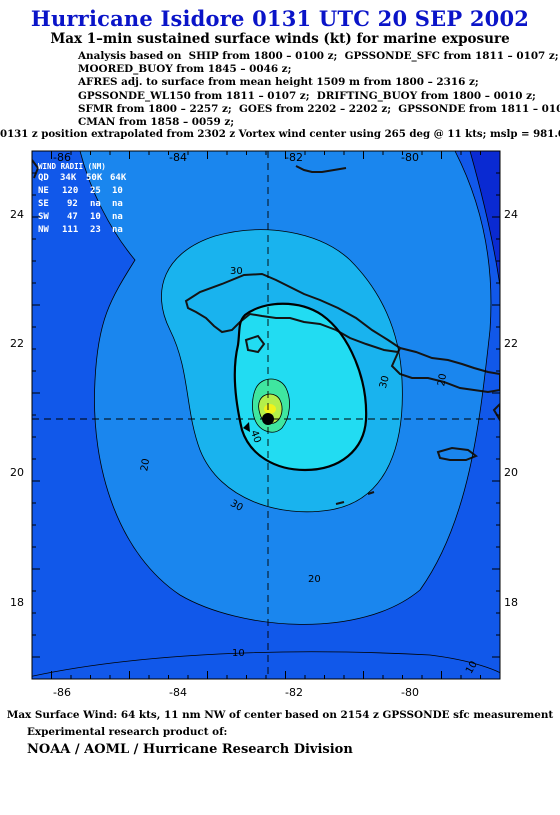 This screenshot has height=815, width=560. Describe the element at coordinates (80, 204) in the screenshot. I see `wind-radii-row: SE 92 na na` at that location.